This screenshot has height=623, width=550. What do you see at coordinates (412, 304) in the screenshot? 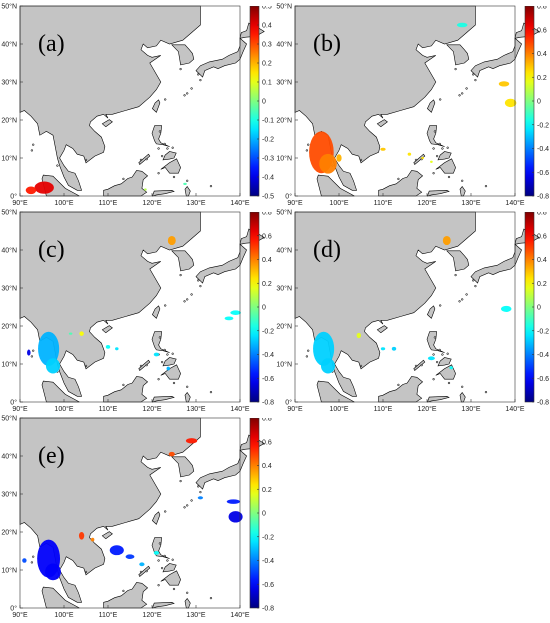
I see `anomaly-d` at bounding box center [412, 304].